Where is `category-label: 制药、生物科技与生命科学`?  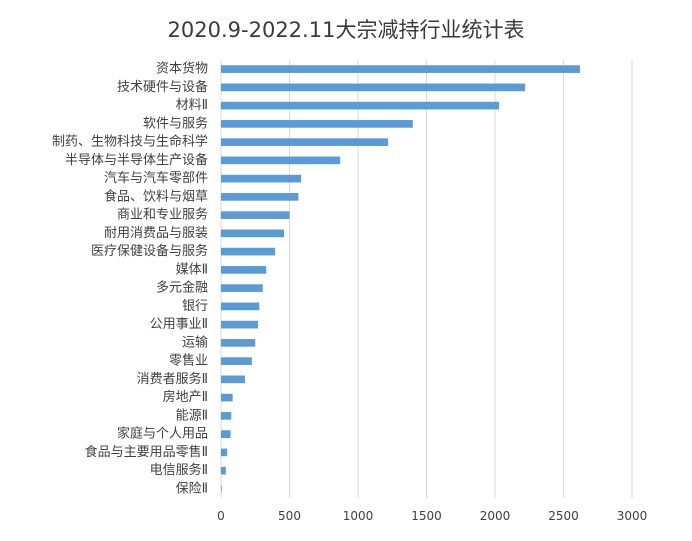
category-label: 制药、生物科技与生命科学 is located at coordinates (130, 142).